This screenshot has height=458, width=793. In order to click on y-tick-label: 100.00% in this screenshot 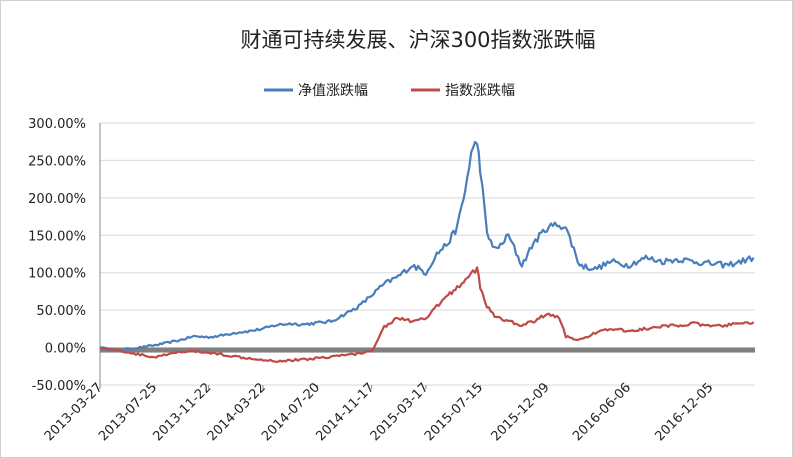, I will do `click(57, 274)`.